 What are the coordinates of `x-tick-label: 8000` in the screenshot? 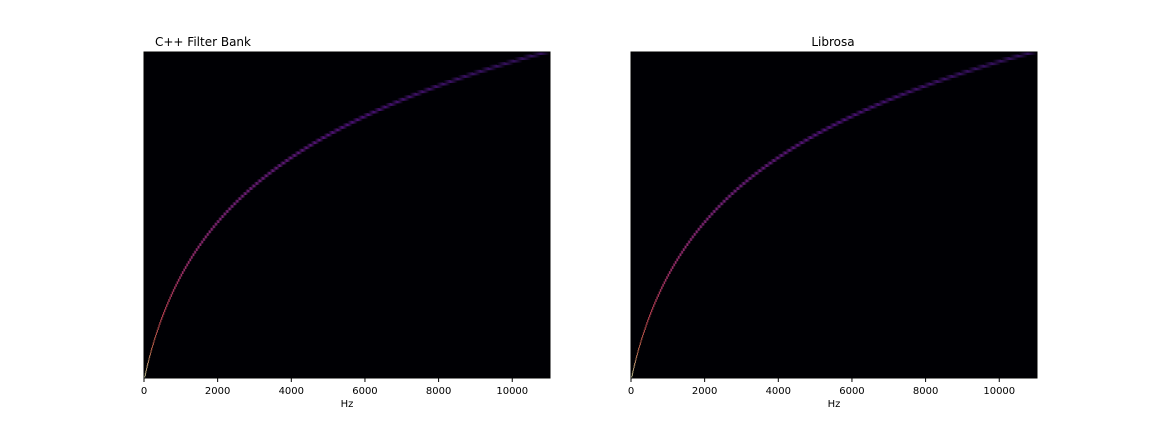 It's located at (438, 391).